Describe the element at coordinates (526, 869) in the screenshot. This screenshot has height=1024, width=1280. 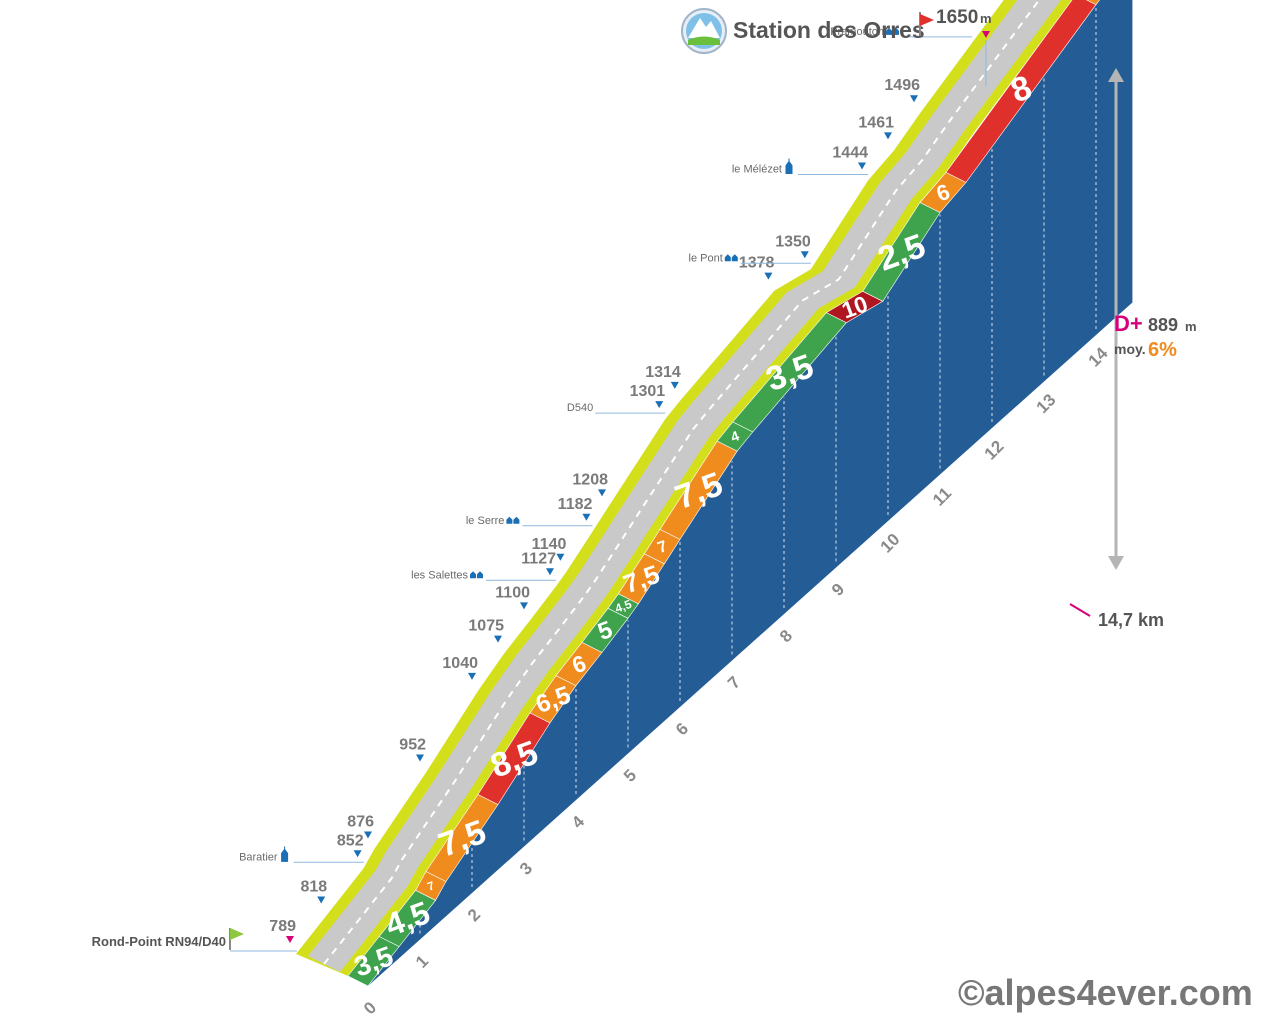
I see `km-tick-label: 3` at that location.